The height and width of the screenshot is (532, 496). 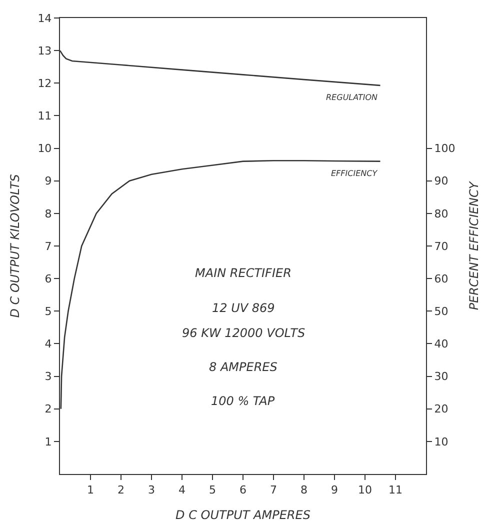 What do you see at coordinates (365, 489) in the screenshot?
I see `x-tick-label: 10` at bounding box center [365, 489].